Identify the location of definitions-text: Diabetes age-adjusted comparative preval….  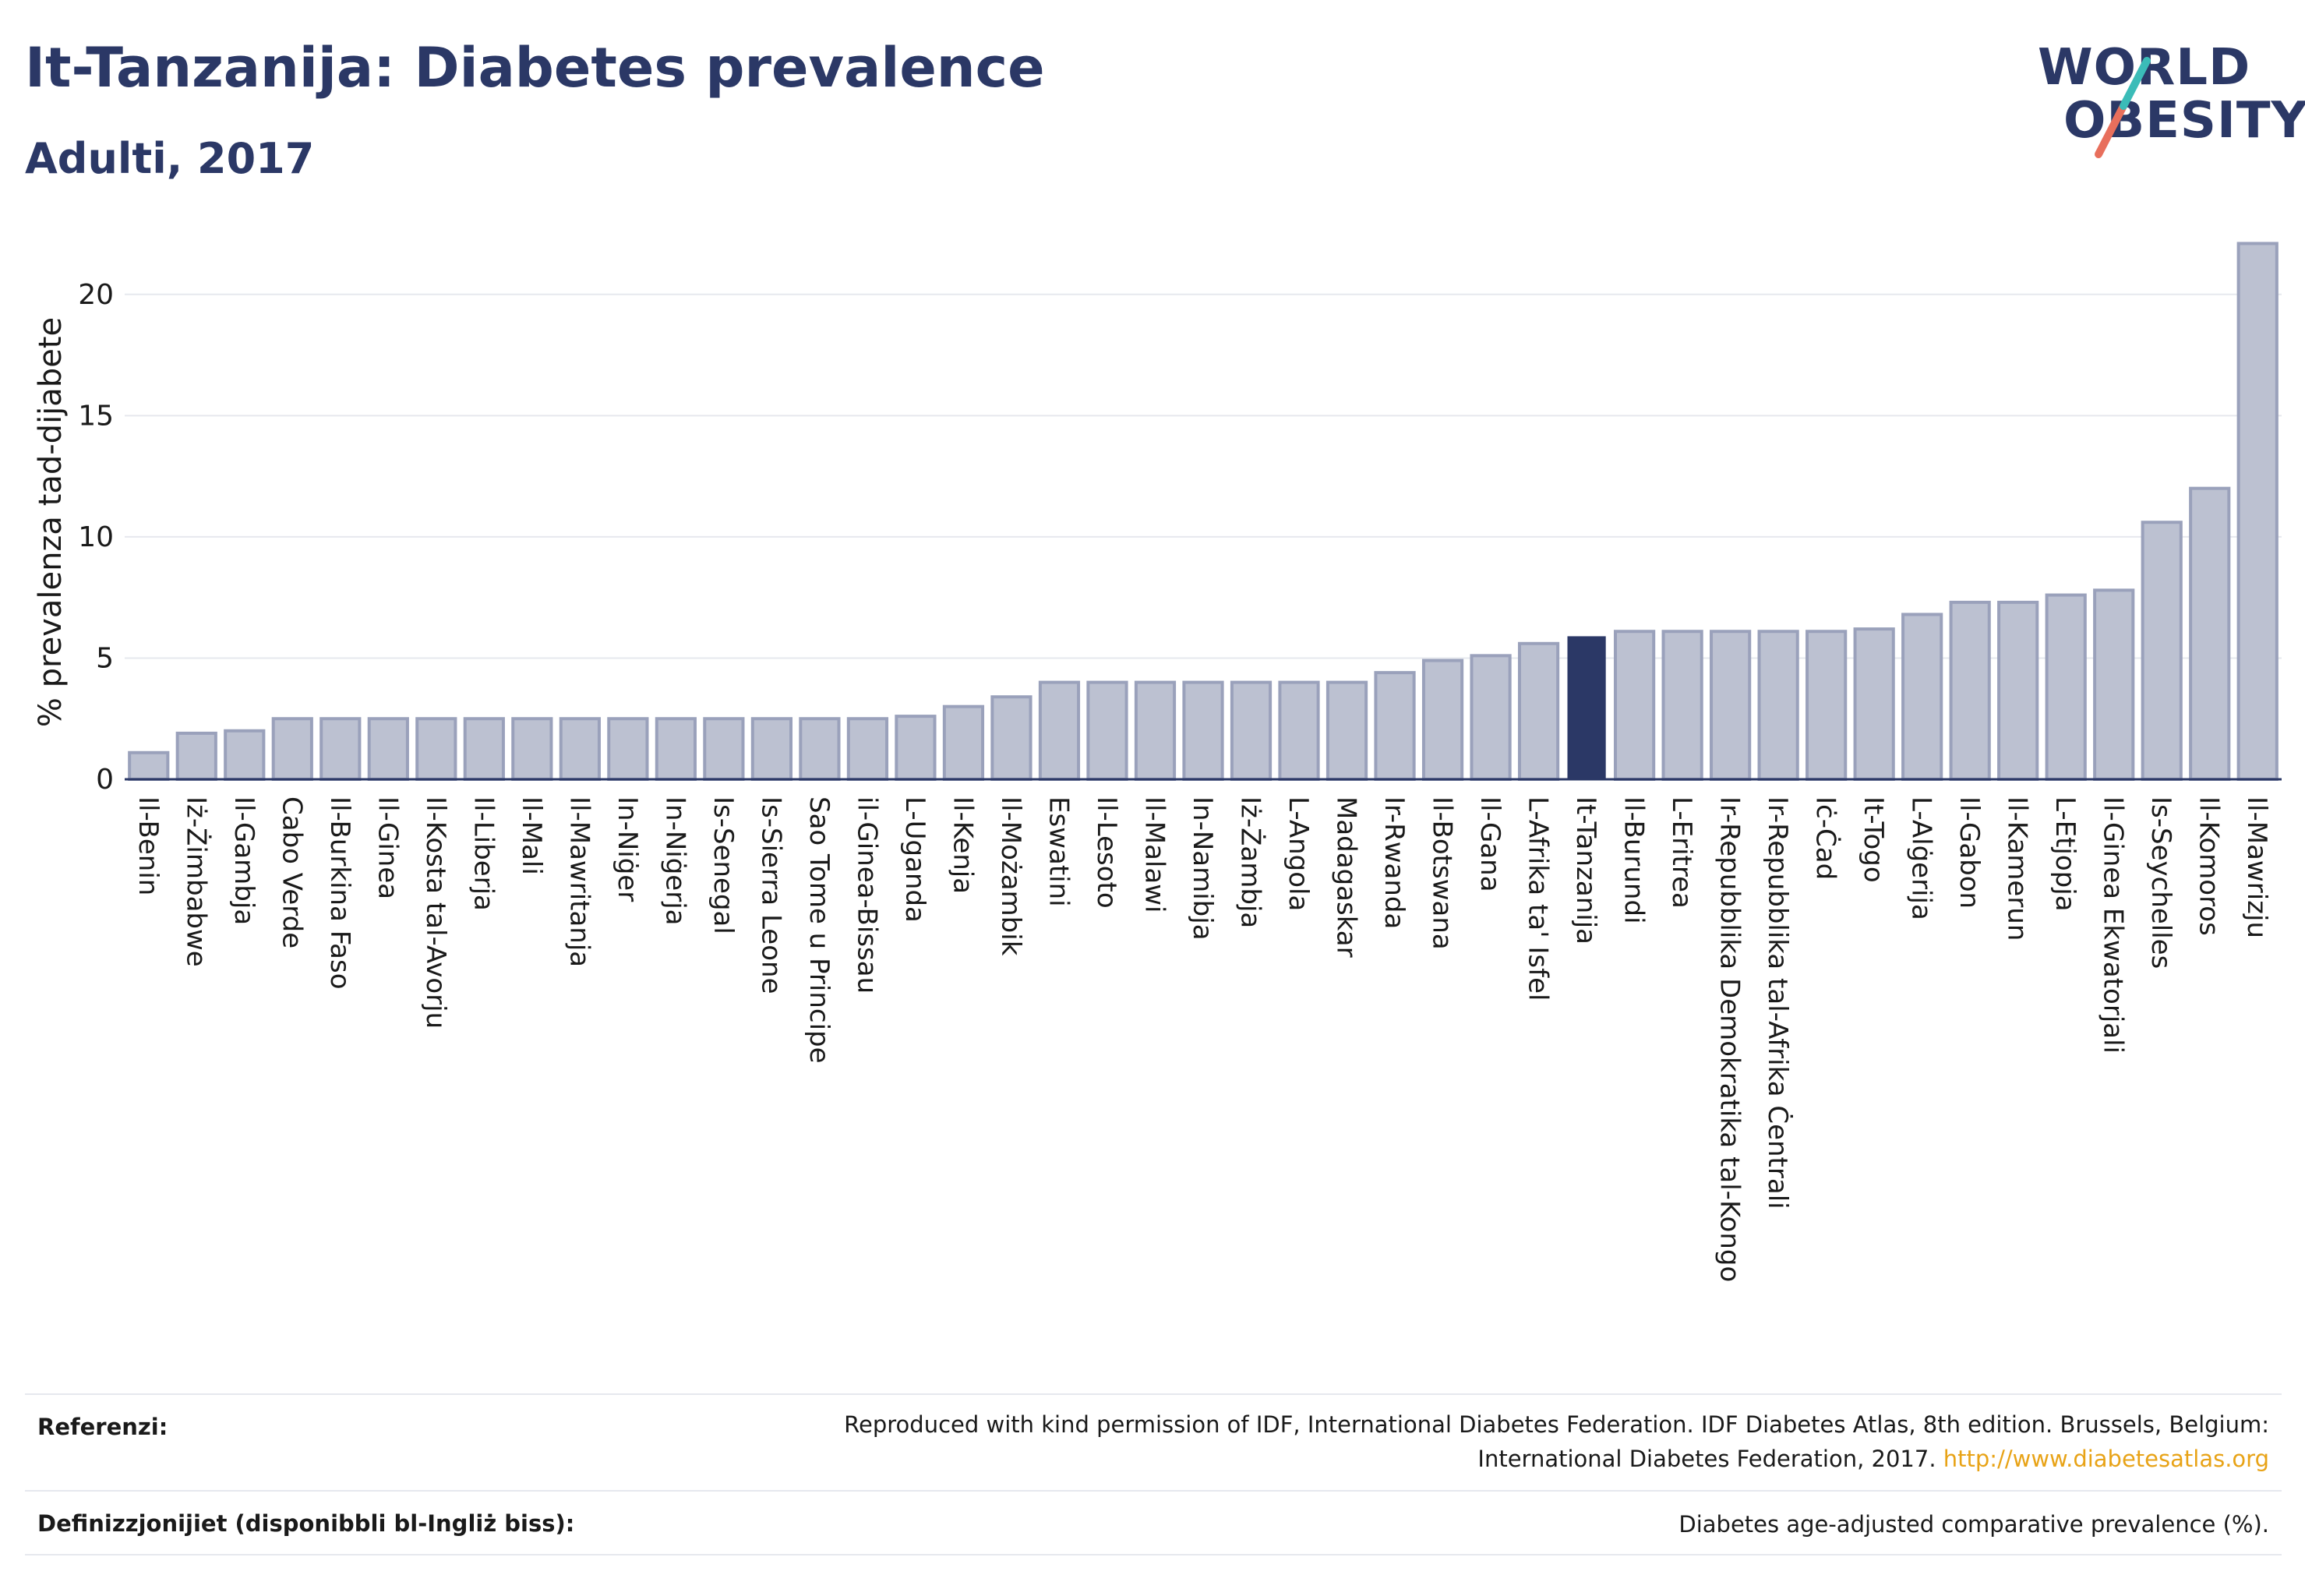
(1973, 1524).